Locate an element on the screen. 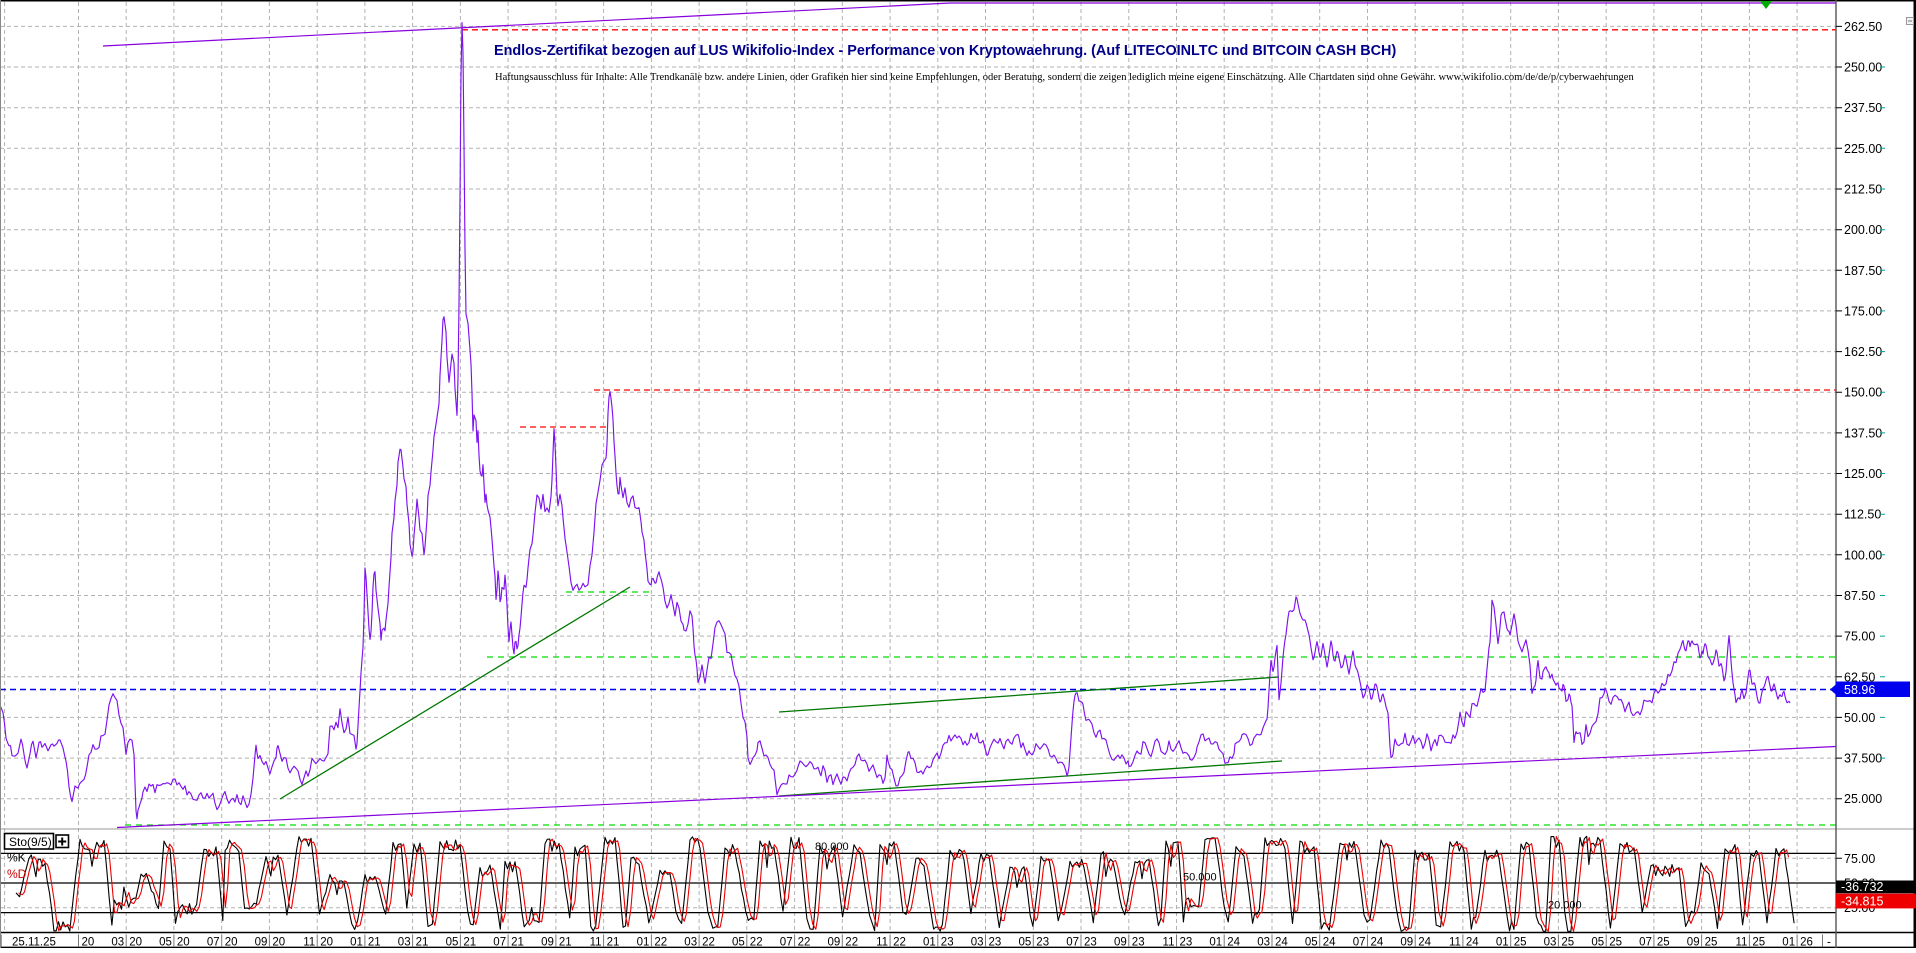 The height and width of the screenshot is (953, 1916). svg-text: 50.00 is located at coordinates (1859, 718).